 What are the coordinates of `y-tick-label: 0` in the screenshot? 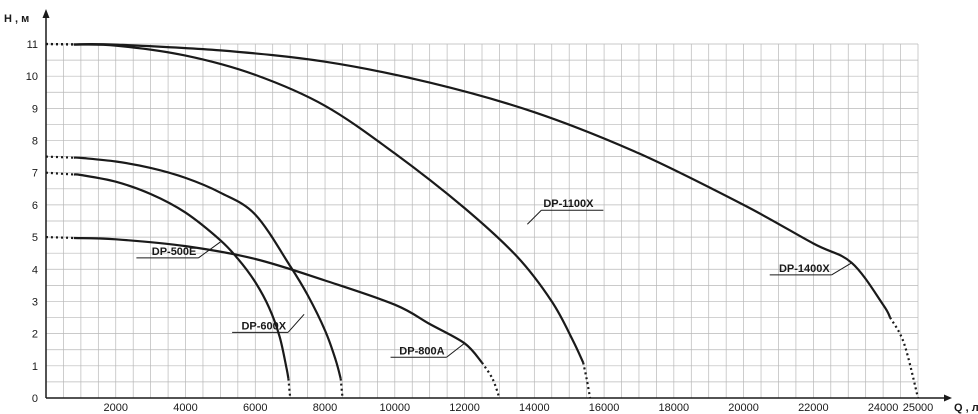 It's located at (35, 399).